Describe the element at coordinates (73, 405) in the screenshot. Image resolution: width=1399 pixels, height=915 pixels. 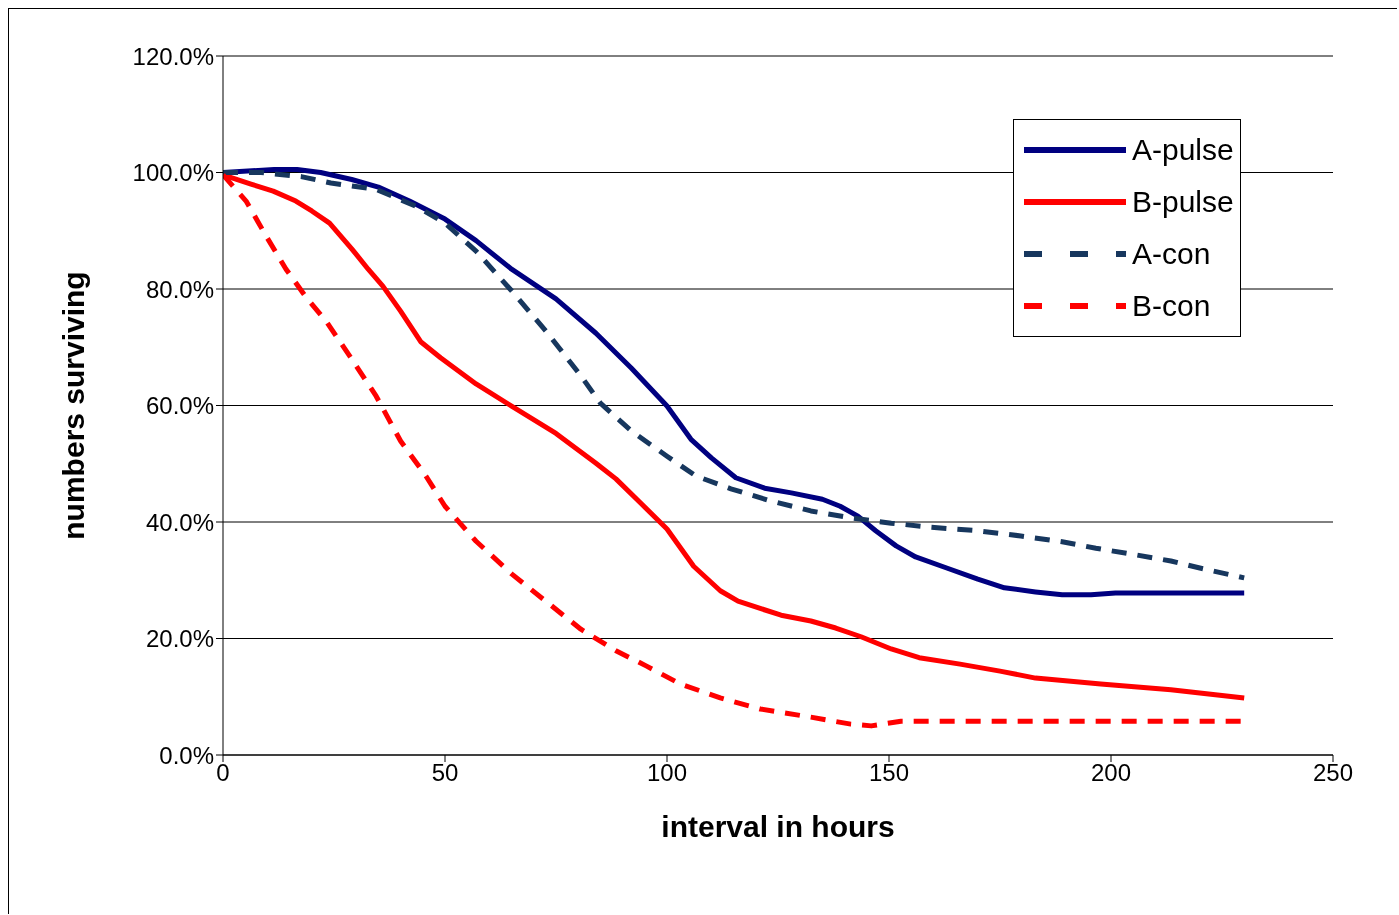
I see `y-axis-title: numbers surviving` at that location.